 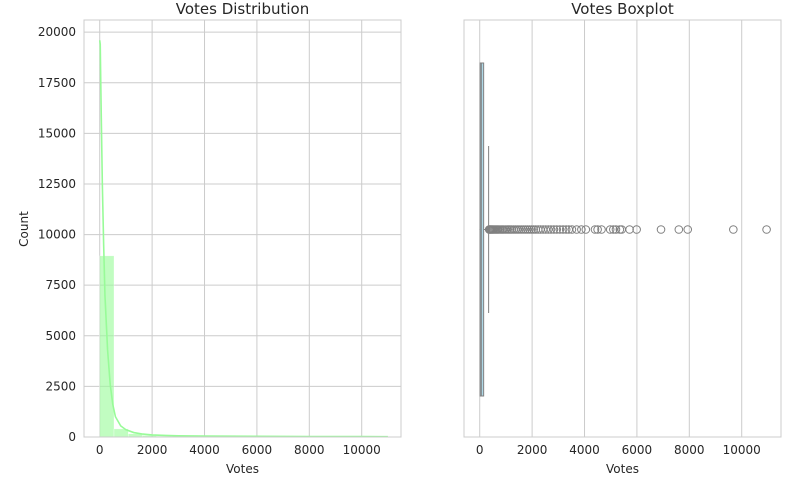 What do you see at coordinates (57, 83) in the screenshot?
I see `y-tick-label: 17500` at bounding box center [57, 83].